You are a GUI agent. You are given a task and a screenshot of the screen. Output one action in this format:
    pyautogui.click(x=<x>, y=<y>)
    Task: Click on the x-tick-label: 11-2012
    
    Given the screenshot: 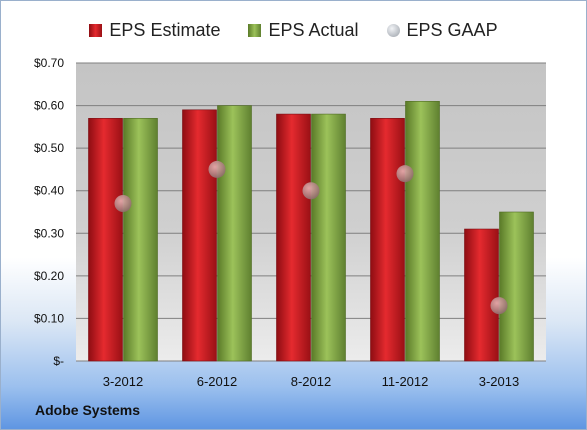 What is the action you would take?
    pyautogui.click(x=405, y=381)
    